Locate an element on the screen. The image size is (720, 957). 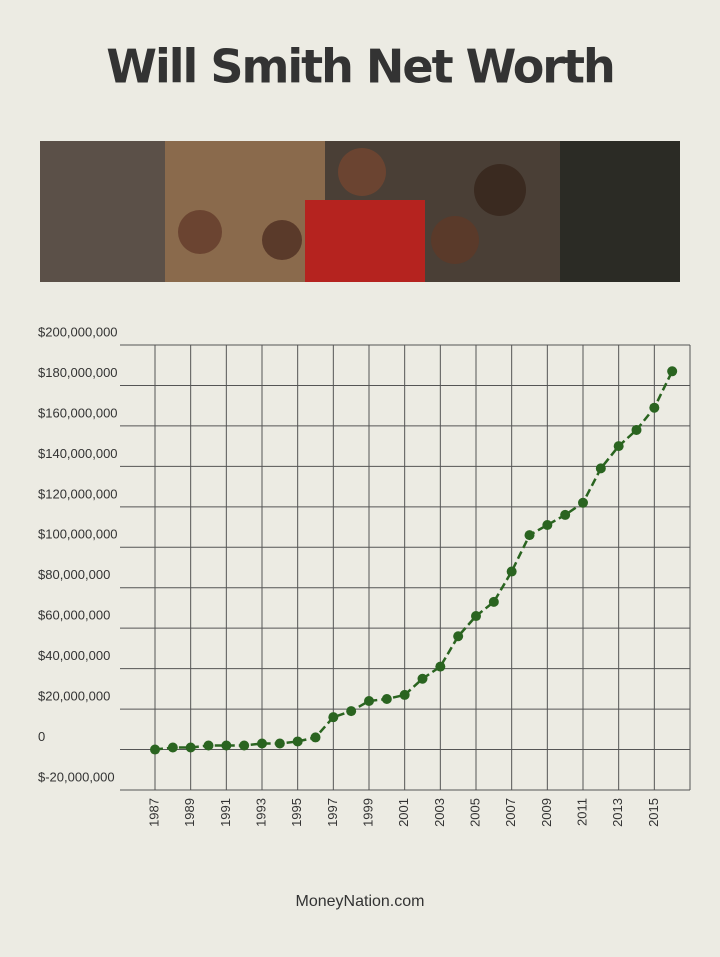
y-tick-label: $80,000,000 is located at coordinates (74, 574).